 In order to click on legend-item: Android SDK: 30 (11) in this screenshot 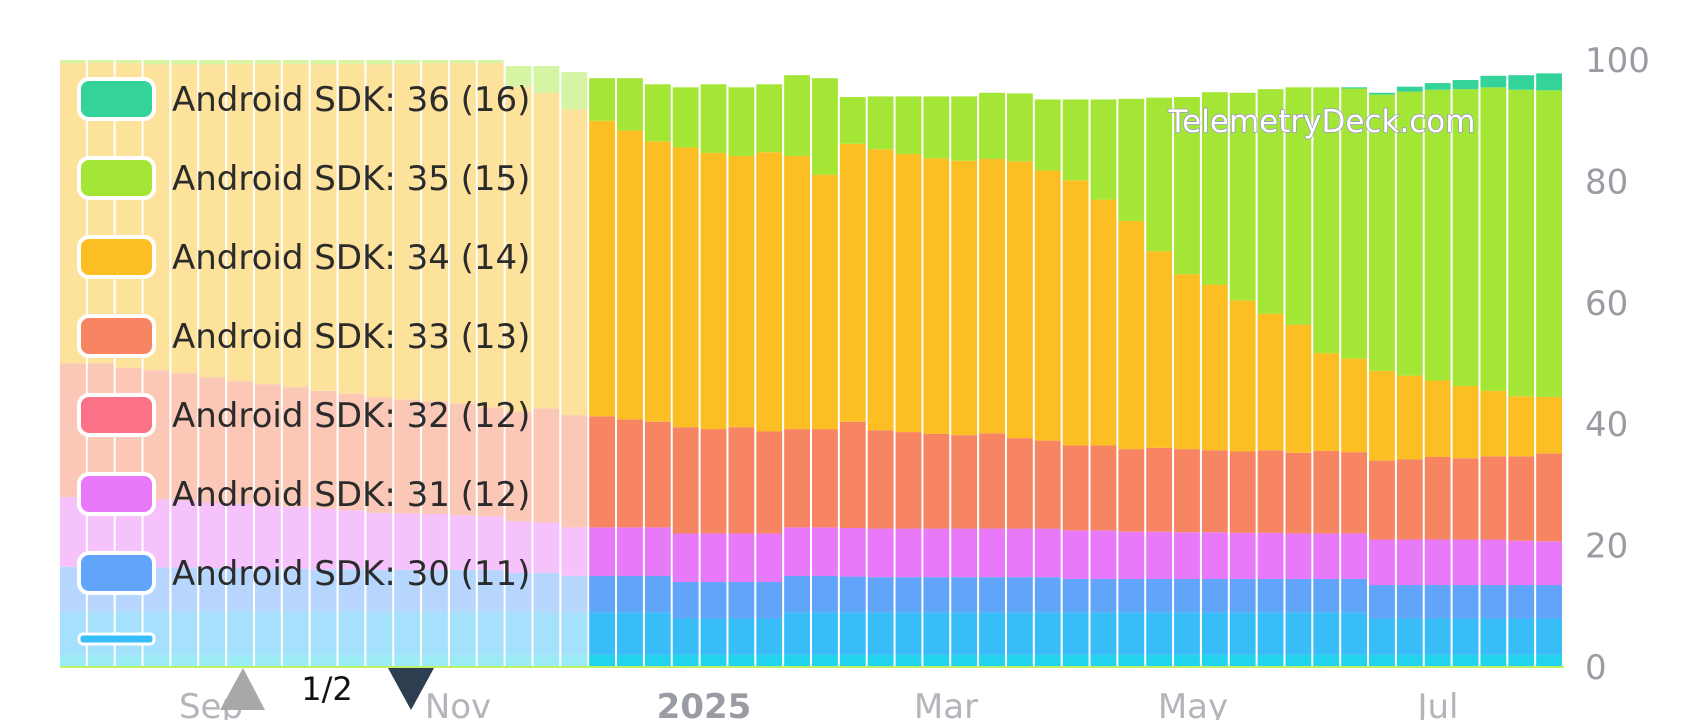, I will do `click(303, 573)`.